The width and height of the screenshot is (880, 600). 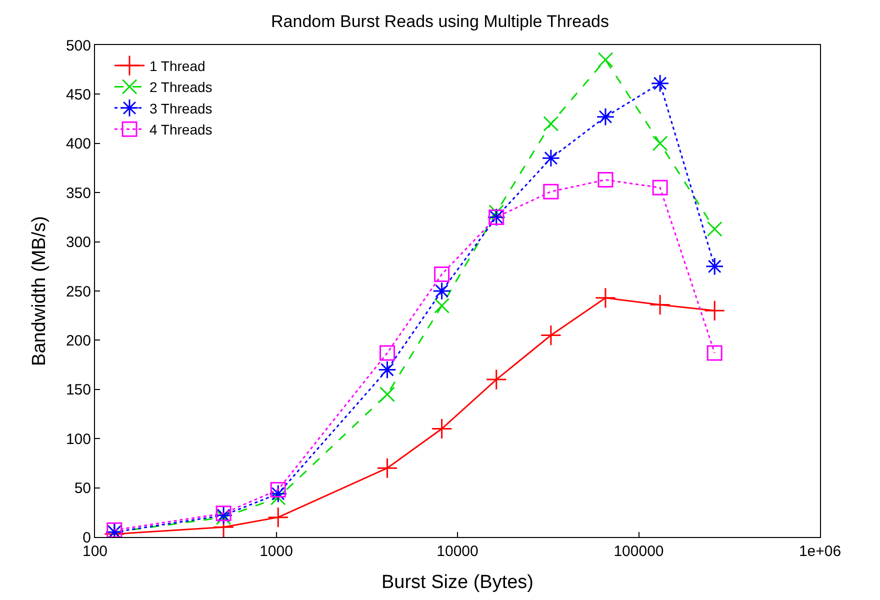 What do you see at coordinates (181, 87) in the screenshot?
I see `legend-label: 2 Threads` at bounding box center [181, 87].